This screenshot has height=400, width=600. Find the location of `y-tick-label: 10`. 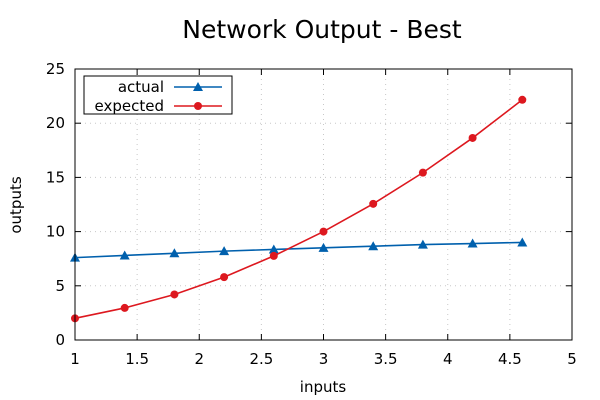

y-tick-label: 10 is located at coordinates (55, 232).